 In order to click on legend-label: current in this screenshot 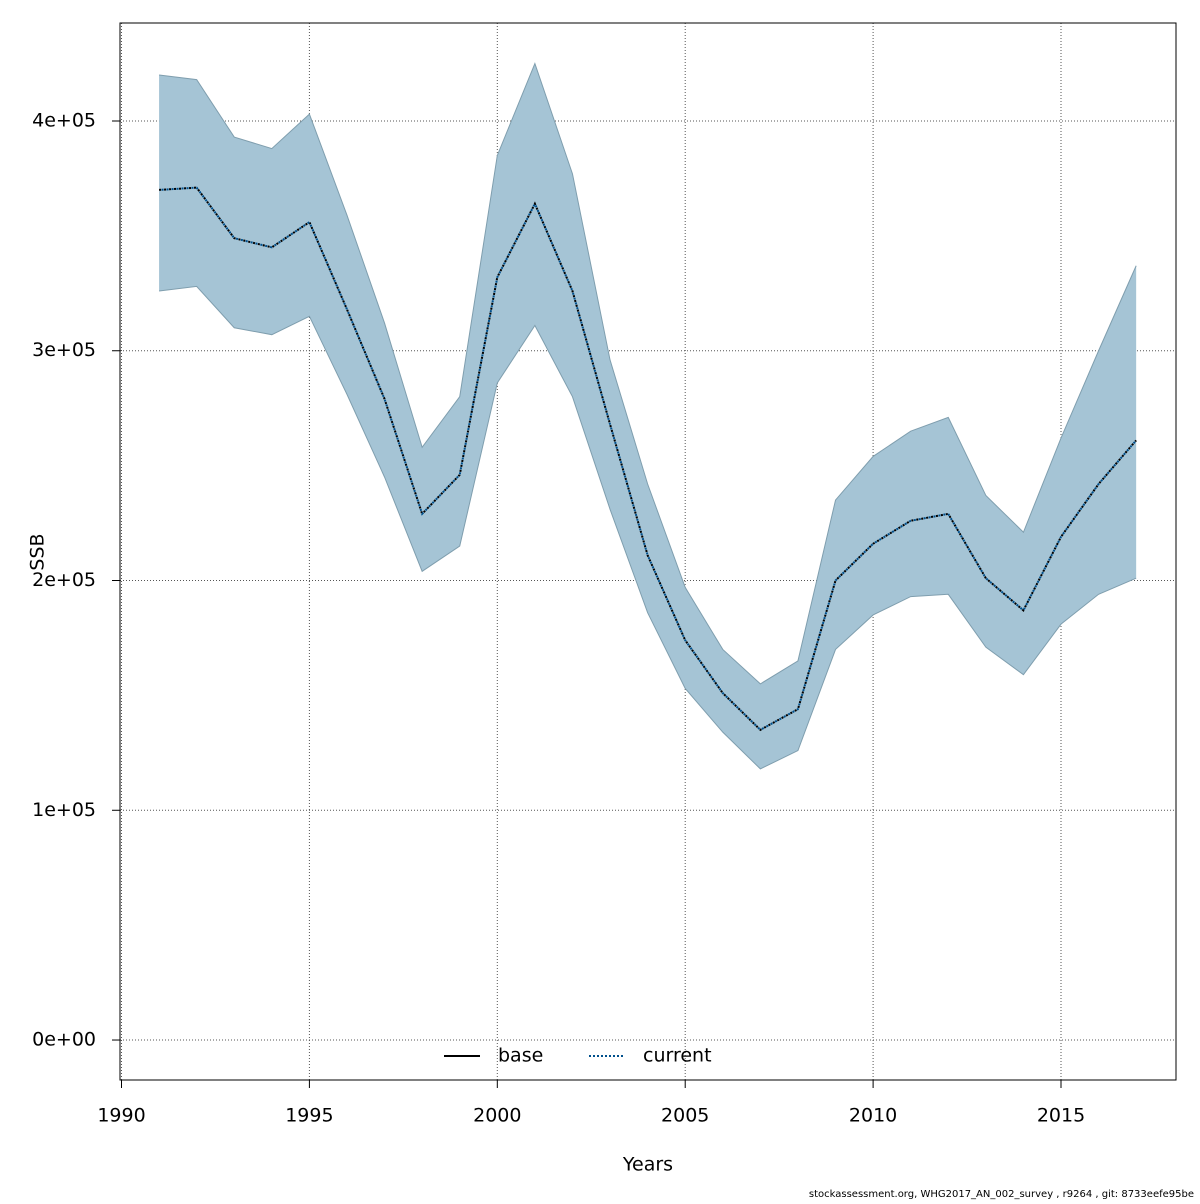, I will do `click(677, 1056)`.